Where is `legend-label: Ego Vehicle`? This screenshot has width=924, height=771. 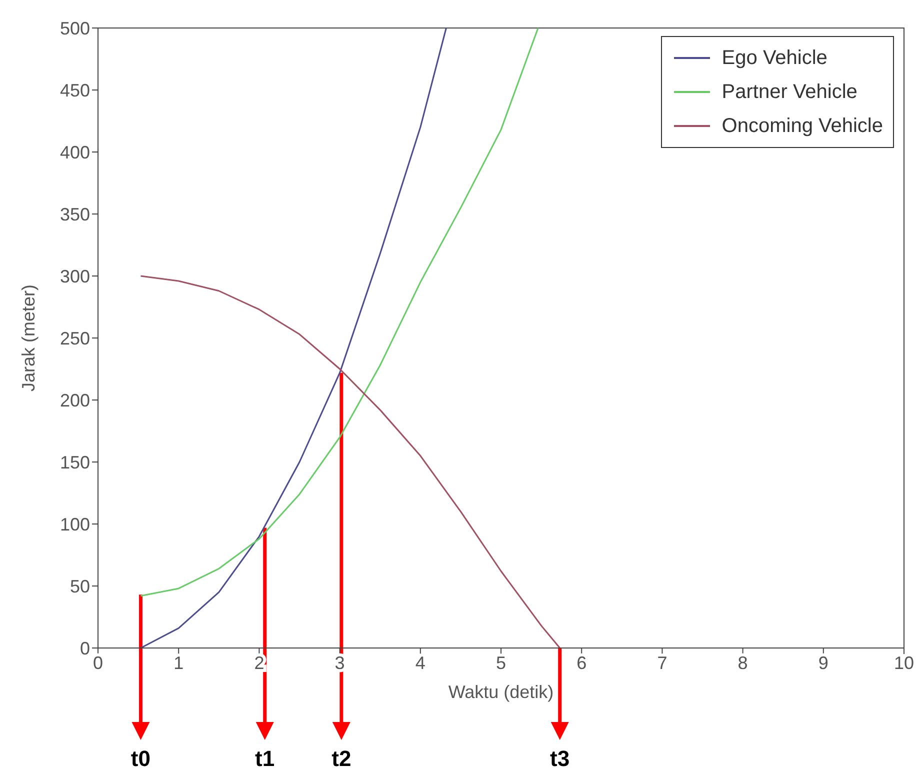
legend-label: Ego Vehicle is located at coordinates (775, 58).